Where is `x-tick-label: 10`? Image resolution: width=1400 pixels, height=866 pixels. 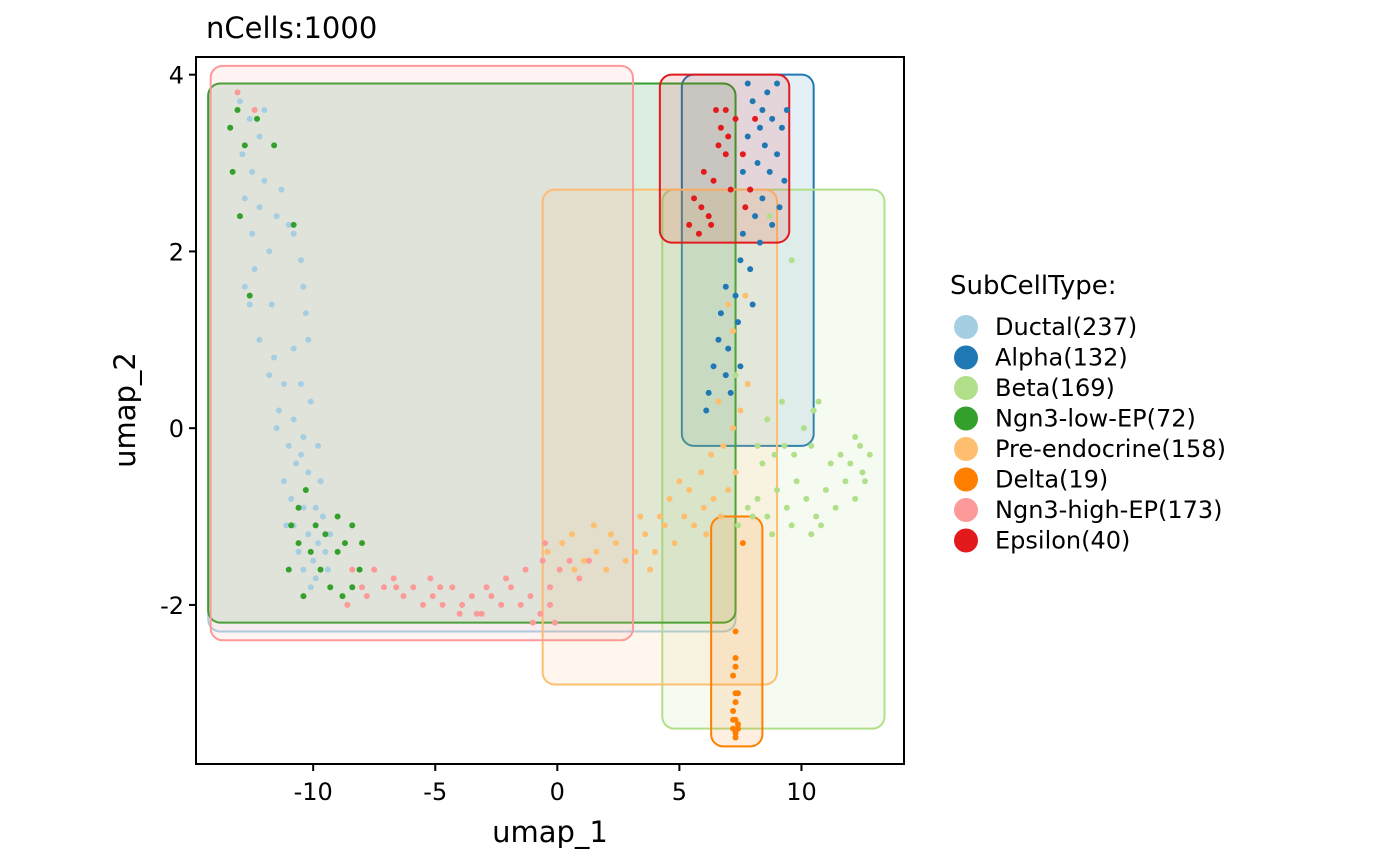
x-tick-label: 10 is located at coordinates (801, 792).